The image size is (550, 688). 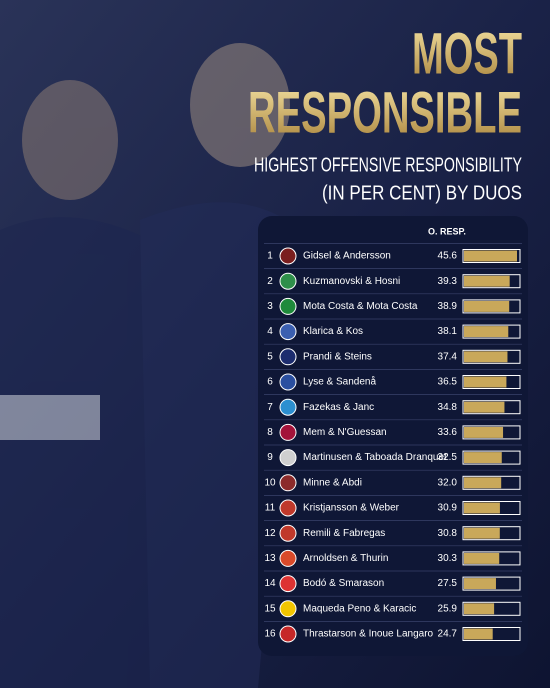 I want to click on value-label: 25.9, so click(x=448, y=608).